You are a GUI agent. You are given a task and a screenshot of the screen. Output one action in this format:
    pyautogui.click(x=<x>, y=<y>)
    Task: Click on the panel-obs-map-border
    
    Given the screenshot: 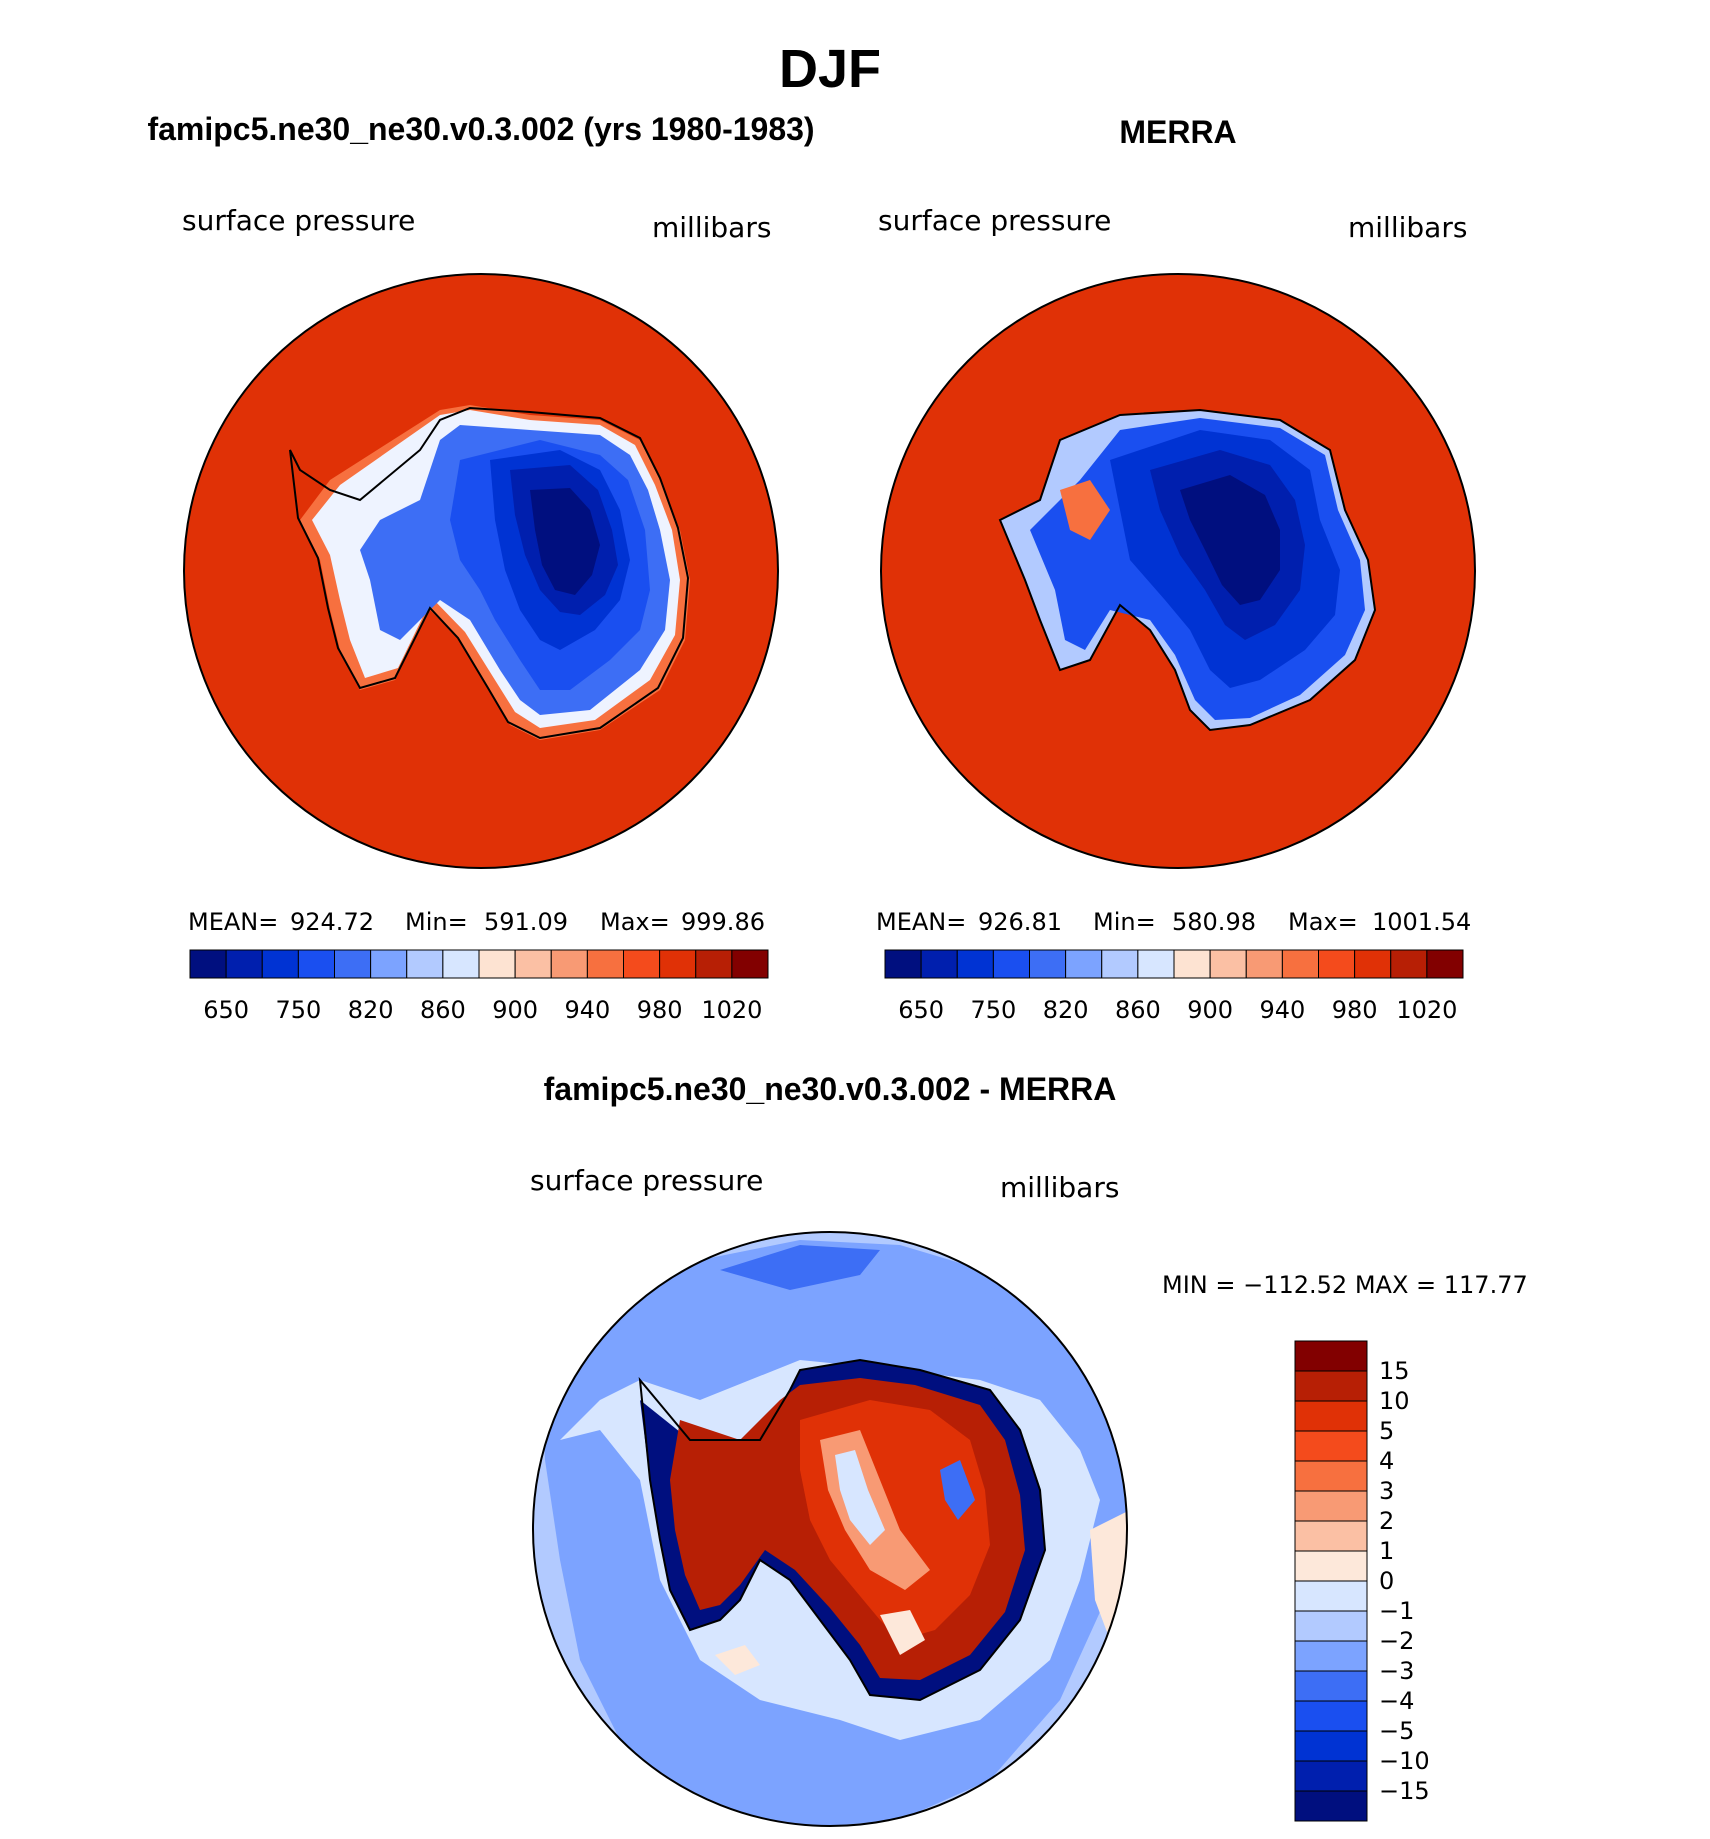 What is the action you would take?
    pyautogui.click(x=1178, y=571)
    